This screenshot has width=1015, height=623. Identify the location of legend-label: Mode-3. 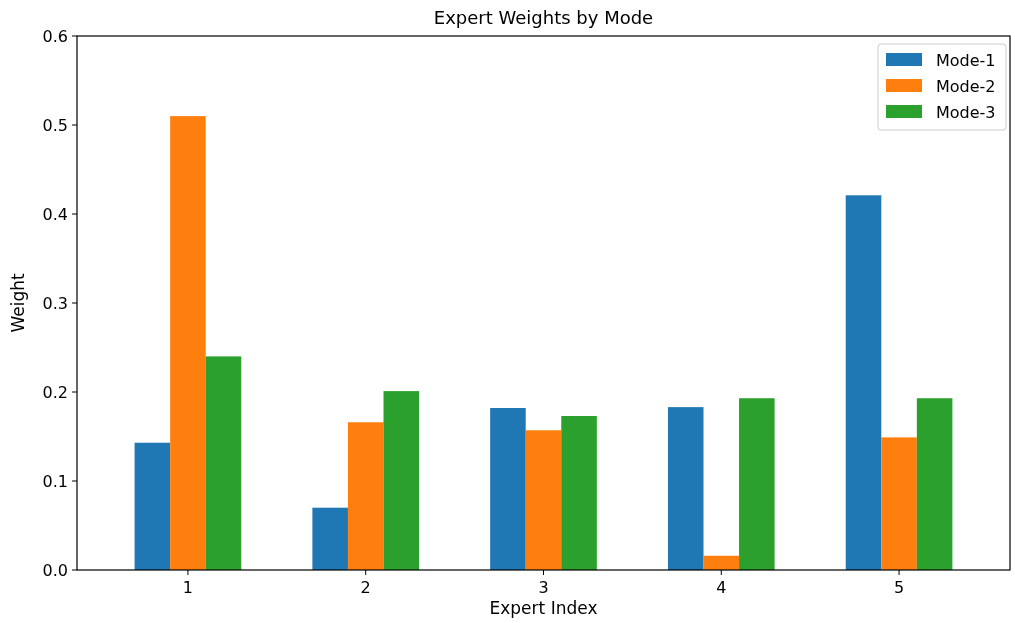
(966, 112).